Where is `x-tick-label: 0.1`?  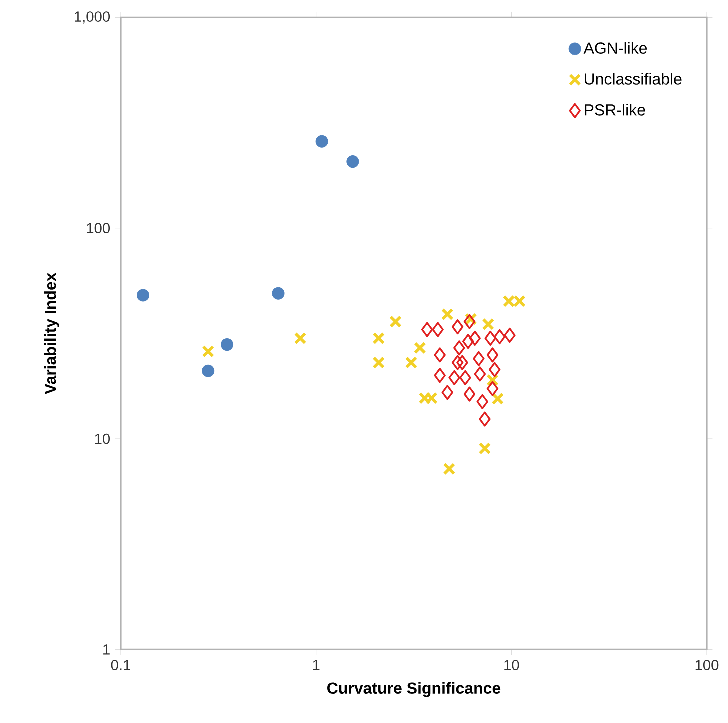
x-tick-label: 0.1 is located at coordinates (120, 665).